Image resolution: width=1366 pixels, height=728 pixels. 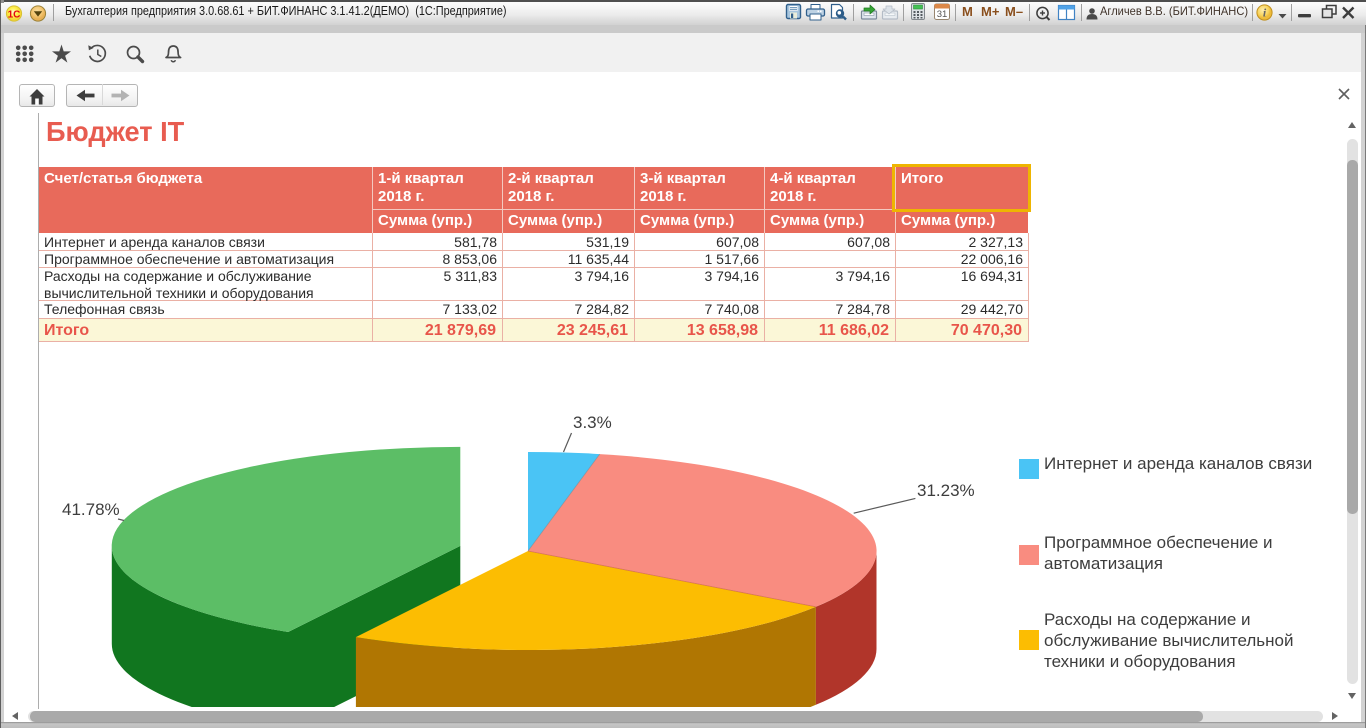 I want to click on svg-text: 31, so click(x=942, y=14).